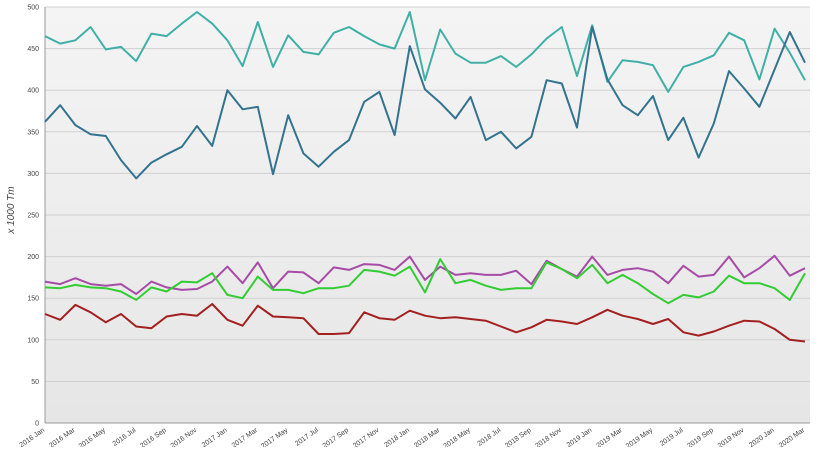 This screenshot has height=452, width=820. Describe the element at coordinates (458, 437) in the screenshot. I see `x-tick-label: 2018 May` at that location.